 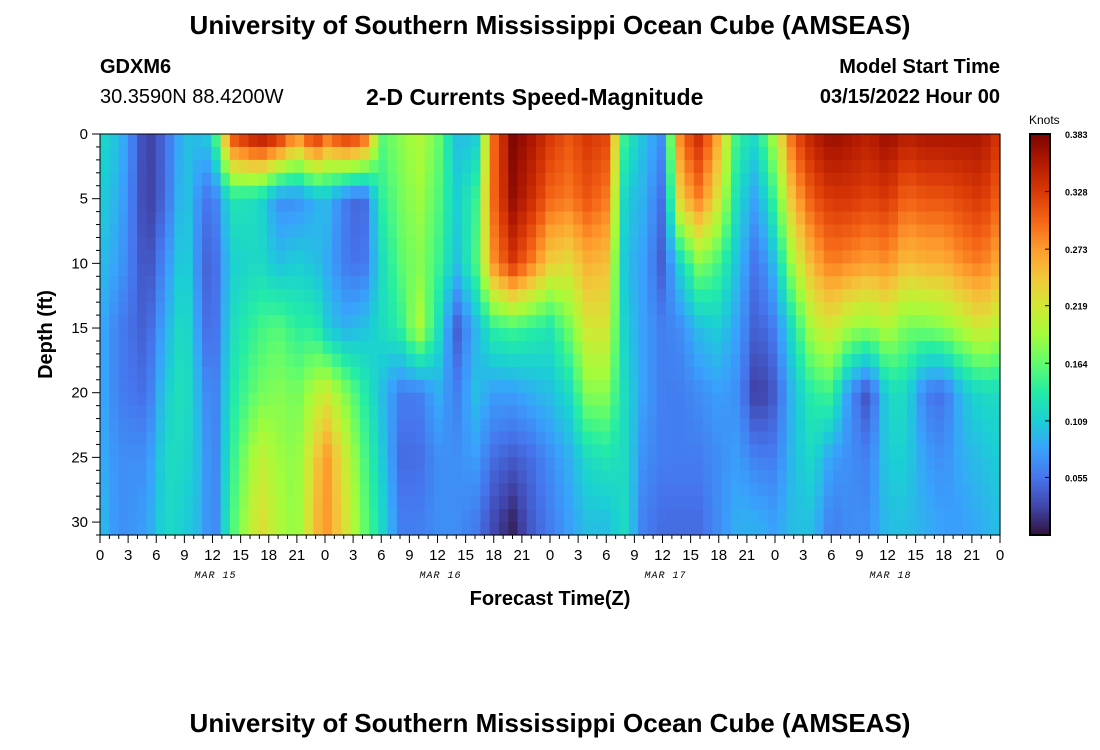 What do you see at coordinates (79, 522) in the screenshot?
I see `y-tick-label: 30` at bounding box center [79, 522].